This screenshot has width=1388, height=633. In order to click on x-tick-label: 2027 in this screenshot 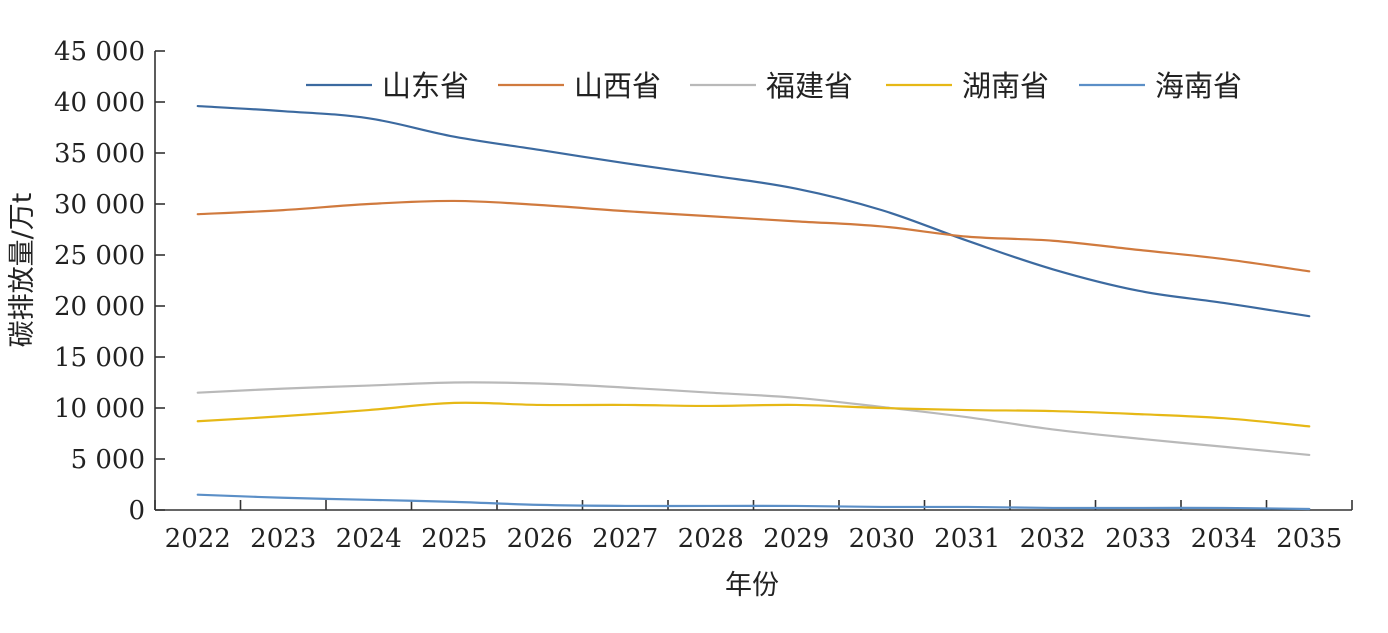, I will do `click(625, 539)`.